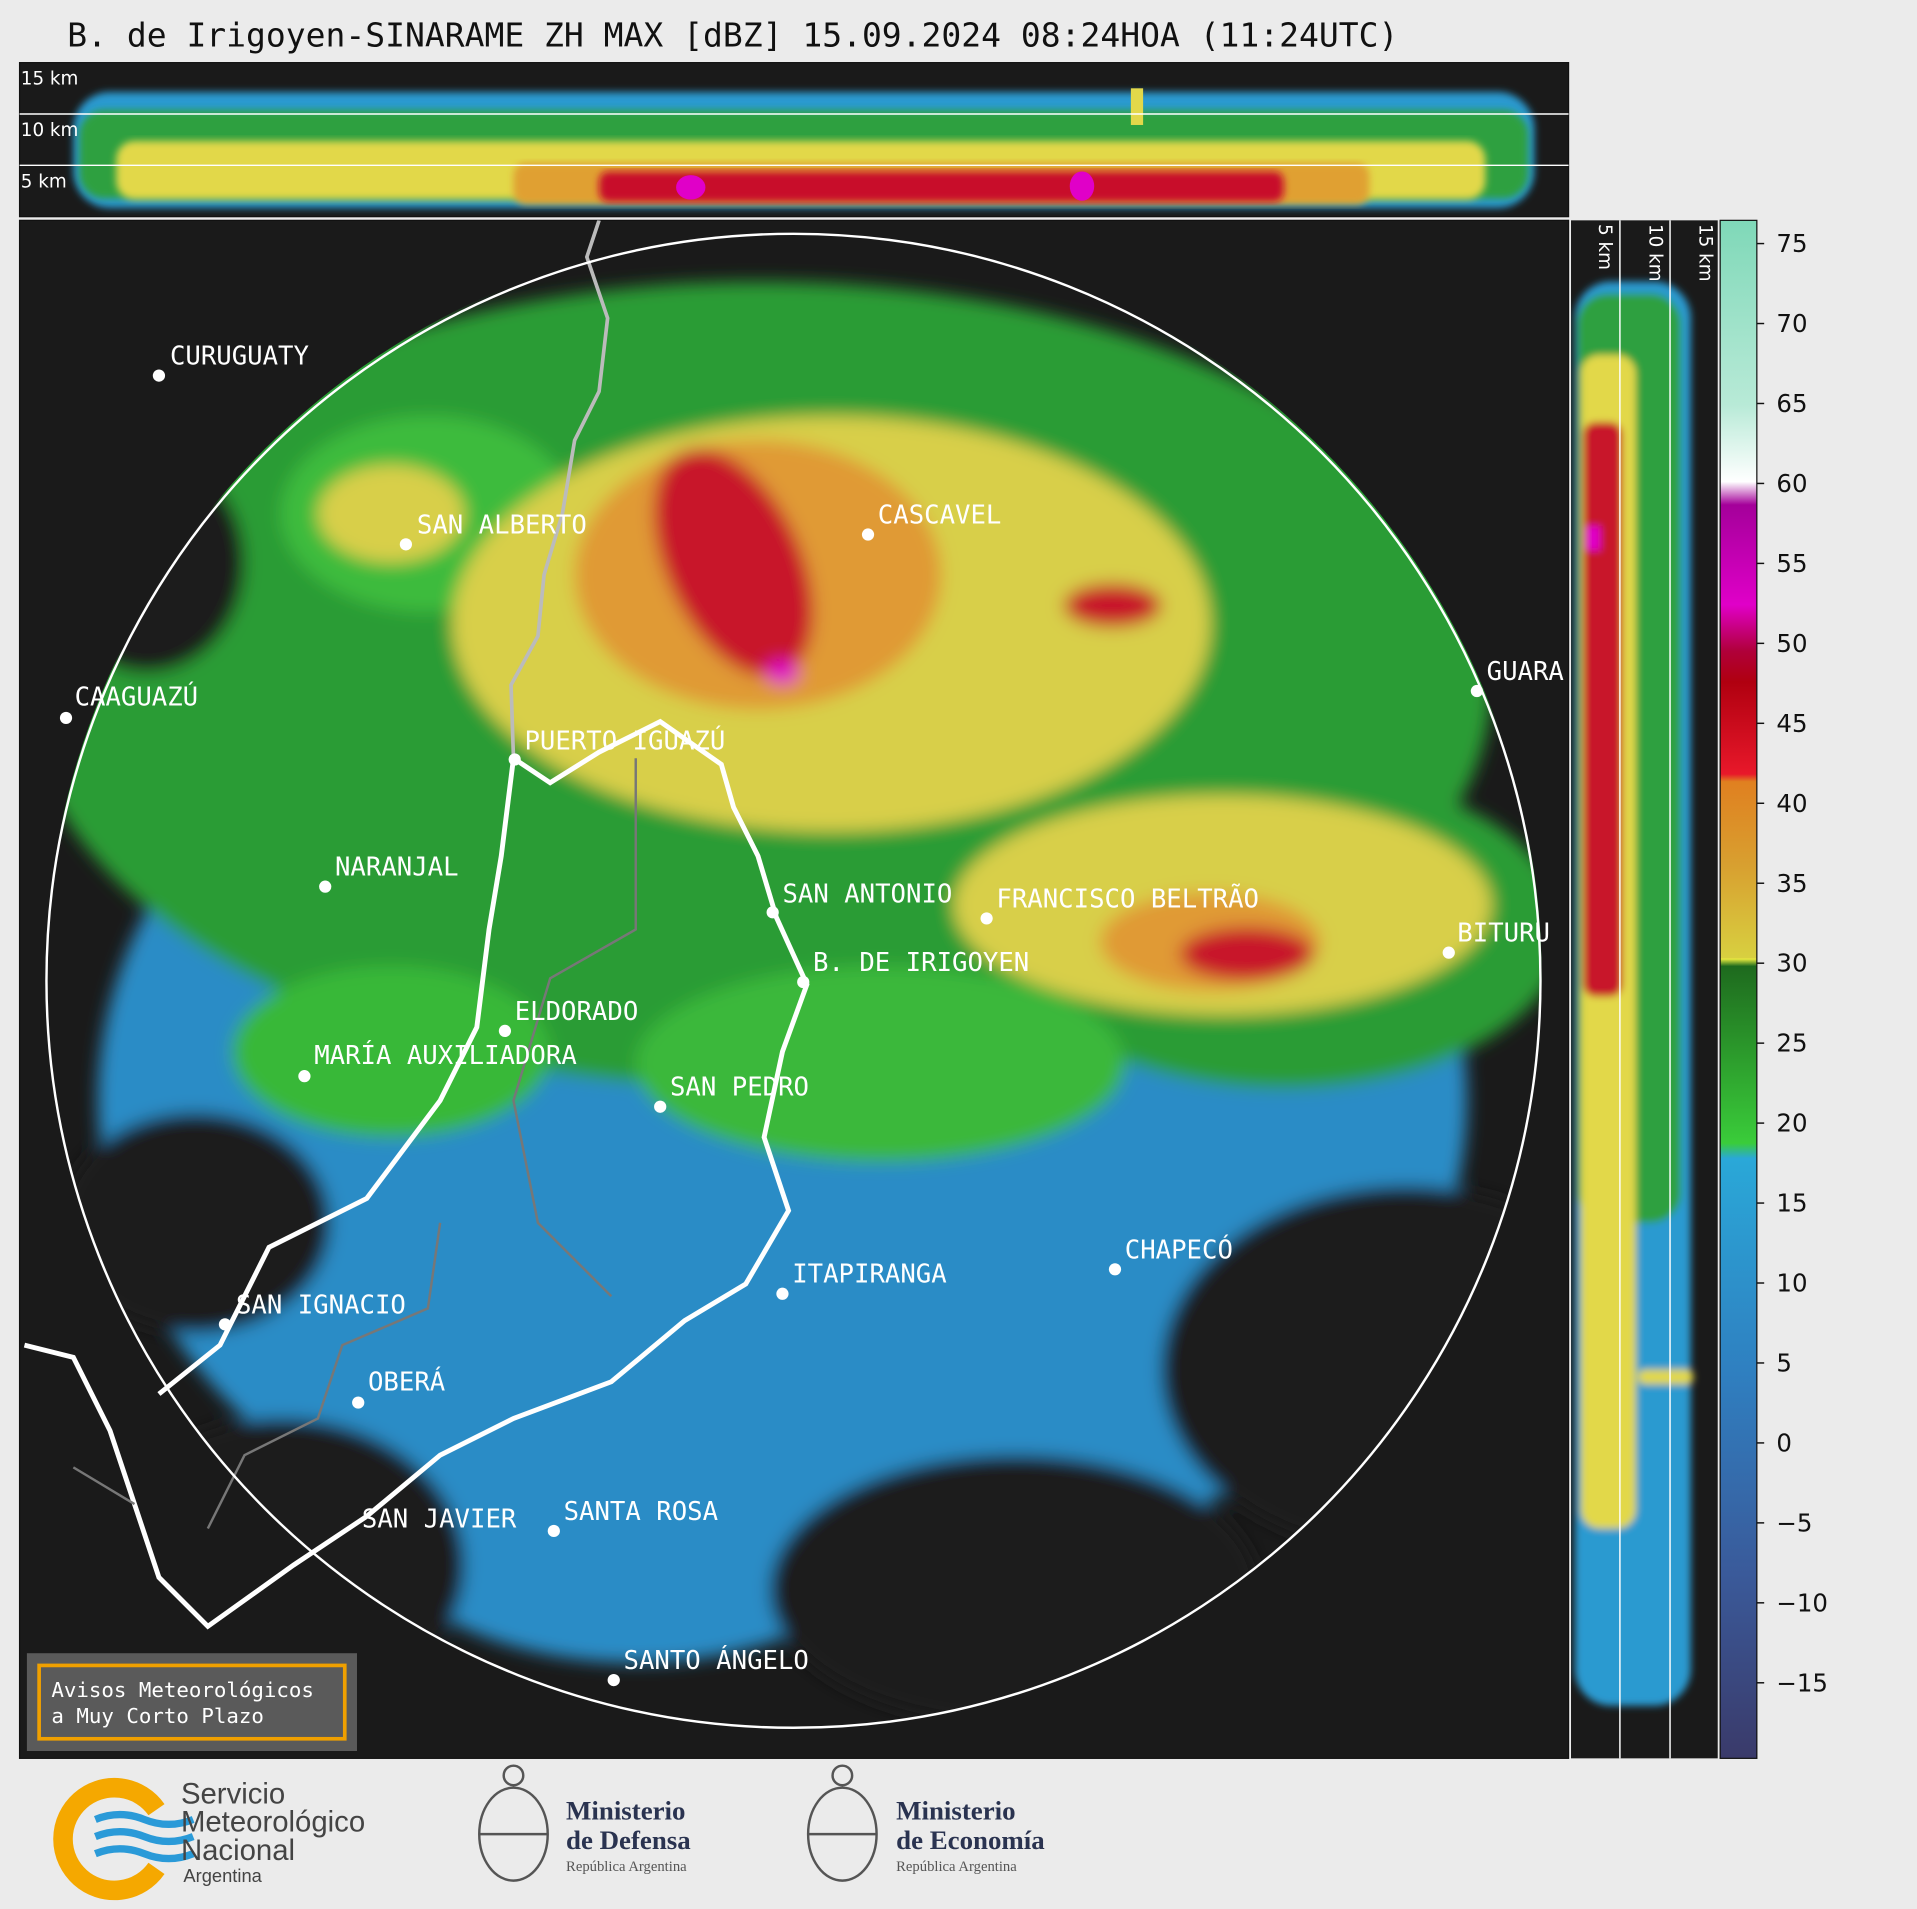  What do you see at coordinates (940, 516) in the screenshot?
I see `city-label: CASCAVEL` at bounding box center [940, 516].